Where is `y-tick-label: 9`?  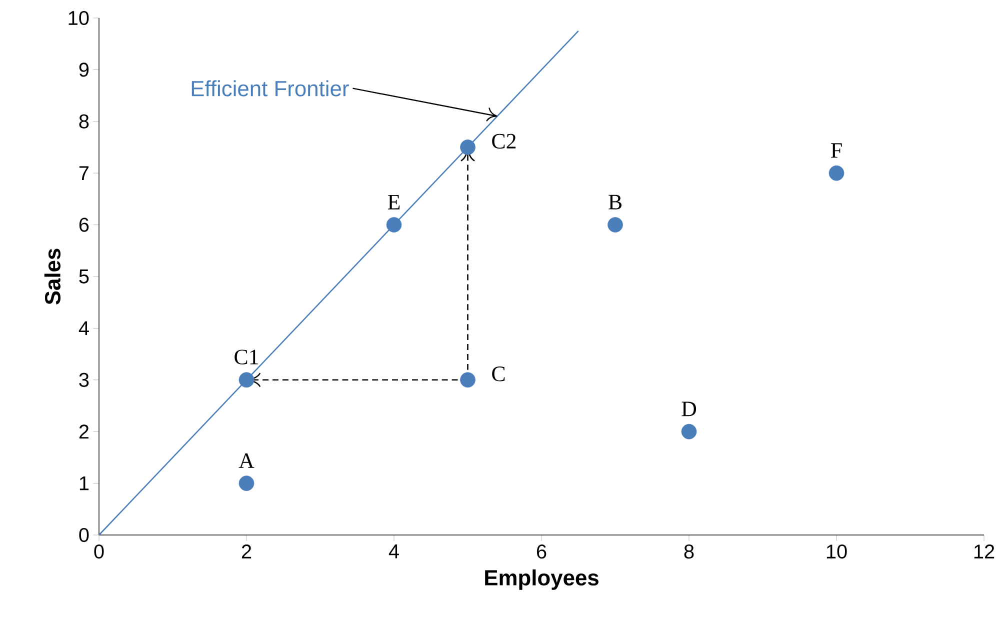
y-tick-label: 9 is located at coordinates (84, 69).